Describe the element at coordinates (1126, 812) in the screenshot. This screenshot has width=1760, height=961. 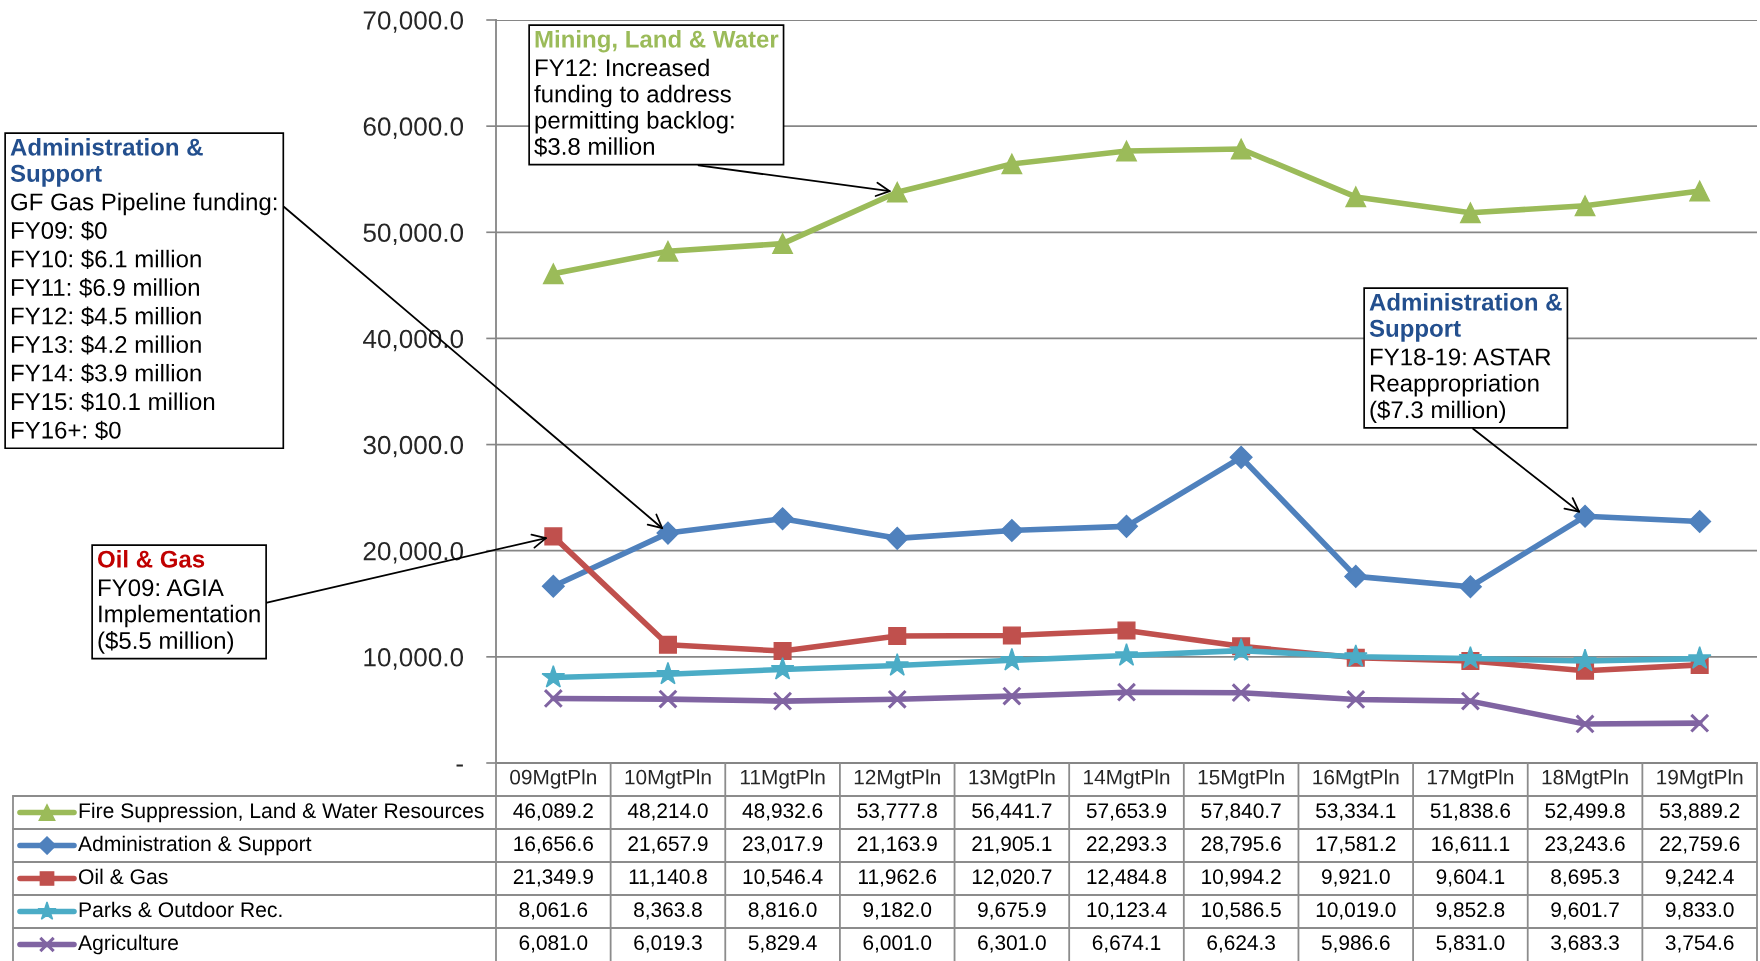
I see `data-label: 57,653.9` at that location.